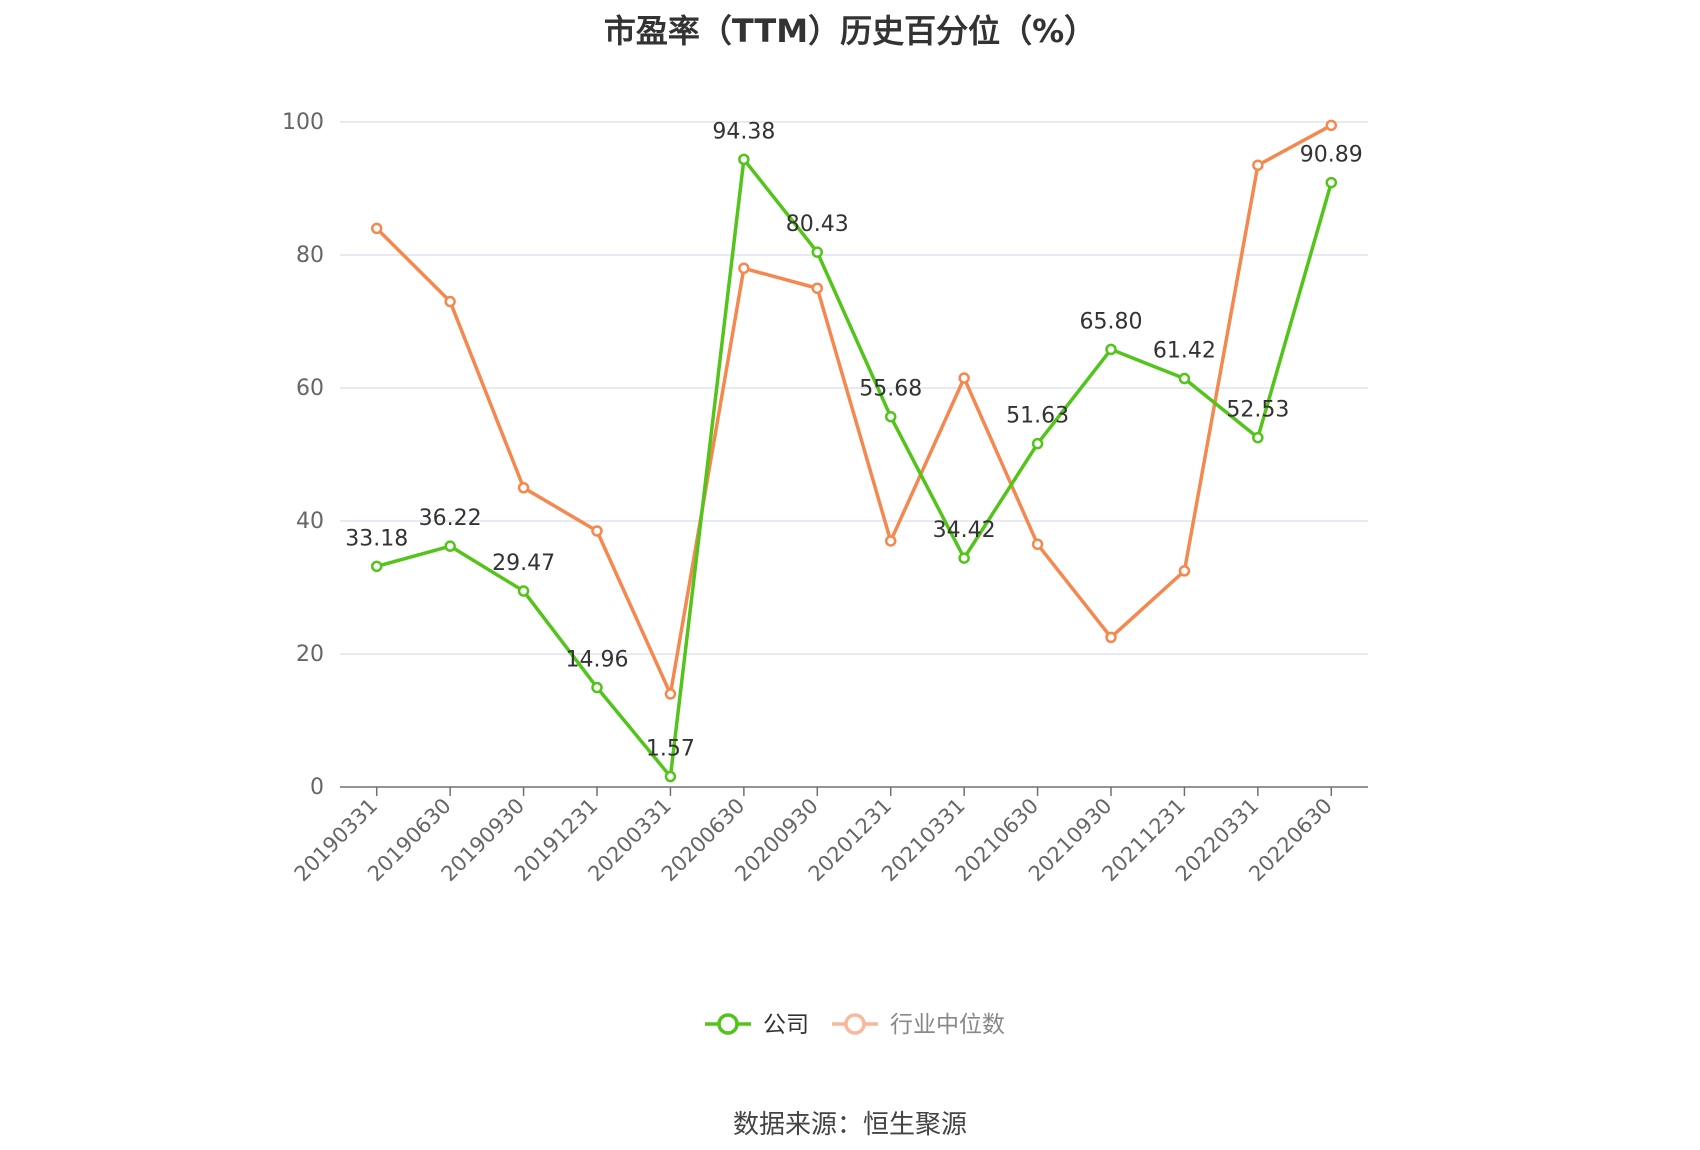  I want to click on data-label: 51.63, so click(1037, 416).